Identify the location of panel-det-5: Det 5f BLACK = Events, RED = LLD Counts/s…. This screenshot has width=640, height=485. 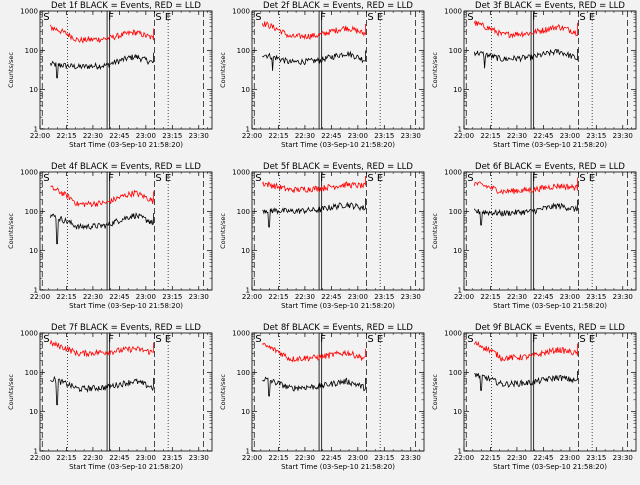
(322, 236).